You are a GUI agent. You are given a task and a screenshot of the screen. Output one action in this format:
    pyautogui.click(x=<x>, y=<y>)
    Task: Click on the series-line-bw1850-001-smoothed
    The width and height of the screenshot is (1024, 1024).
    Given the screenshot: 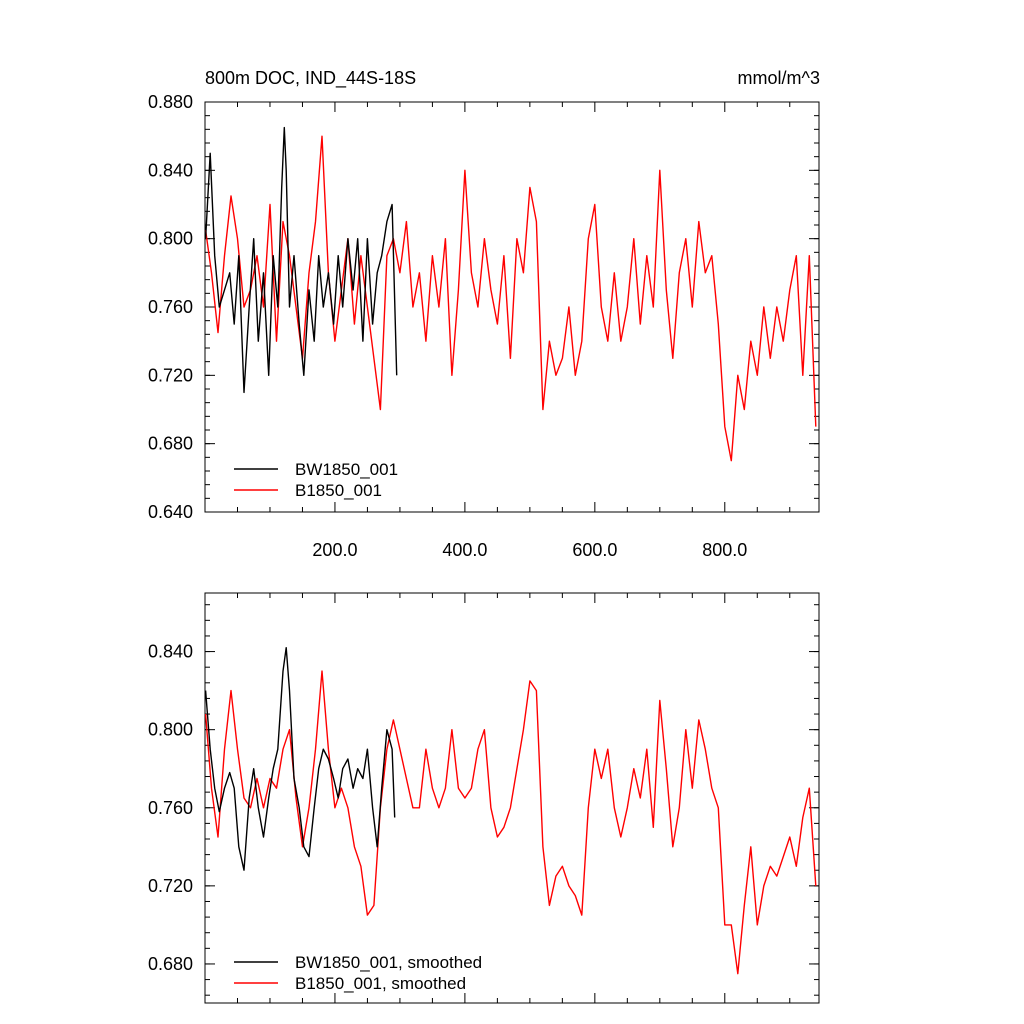 What is the action you would take?
    pyautogui.click(x=300, y=759)
    